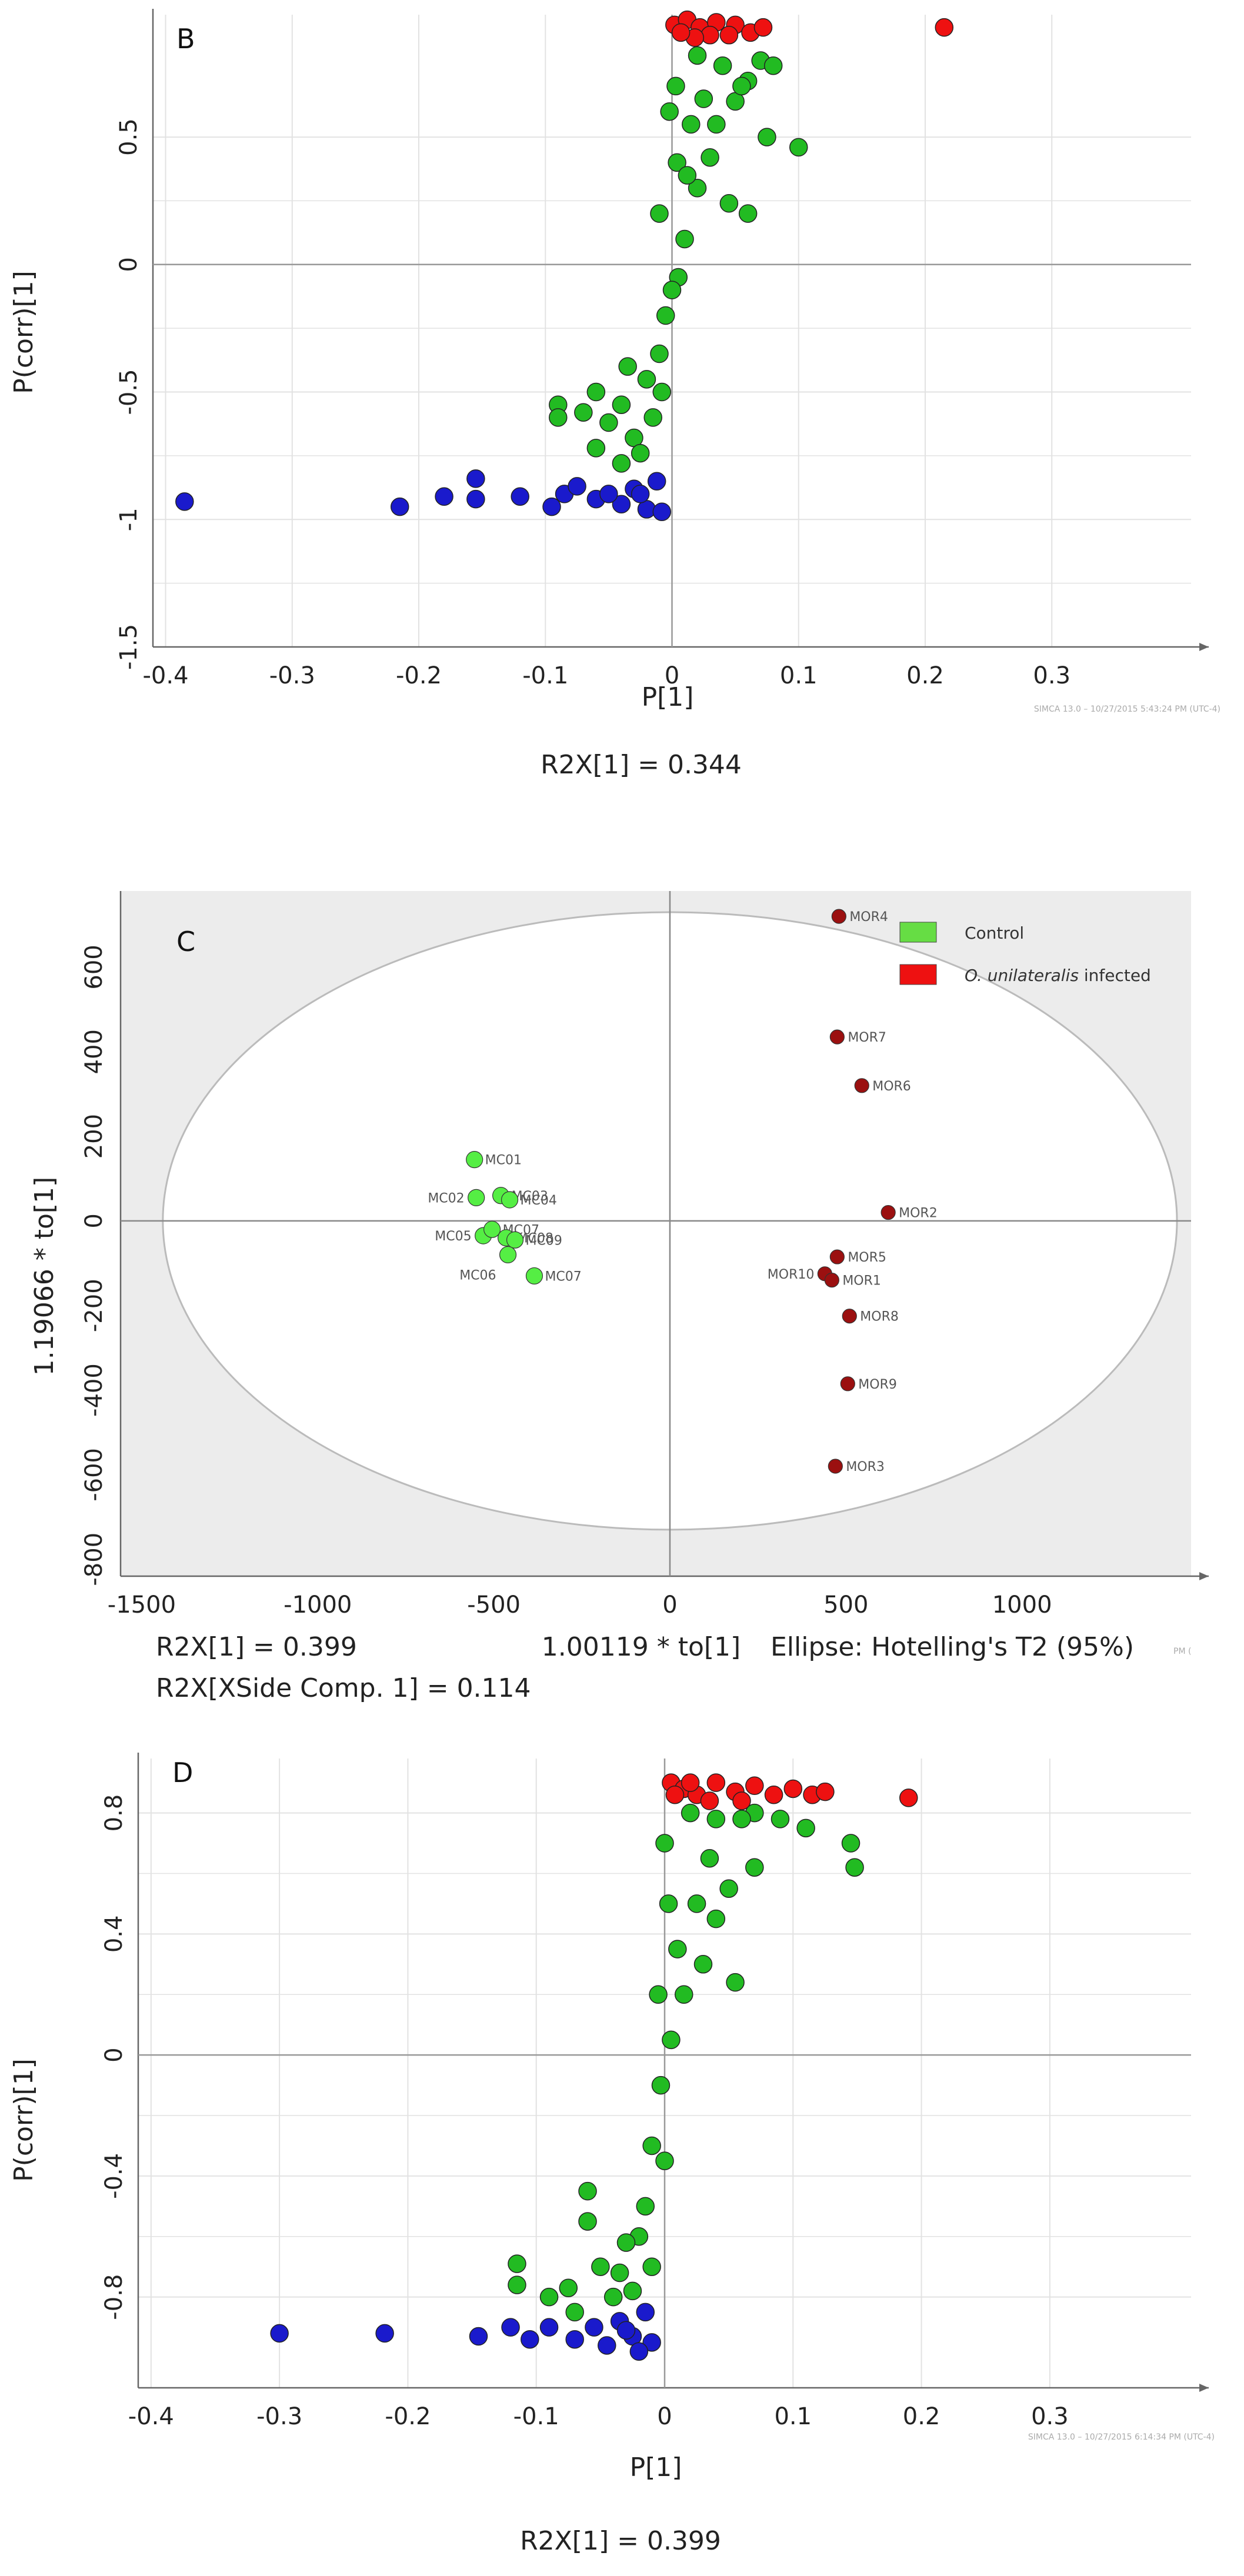  Describe the element at coordinates (952, 1647) in the screenshot. I see `panel-c-ellipse-caption: Ellipse: Hotelling's T2 (95%)` at that location.